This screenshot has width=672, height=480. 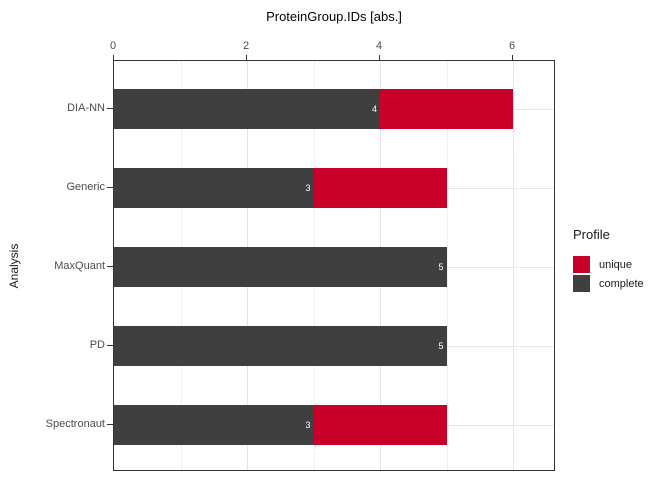 I want to click on legend-item-unique: unique, so click(x=608, y=264).